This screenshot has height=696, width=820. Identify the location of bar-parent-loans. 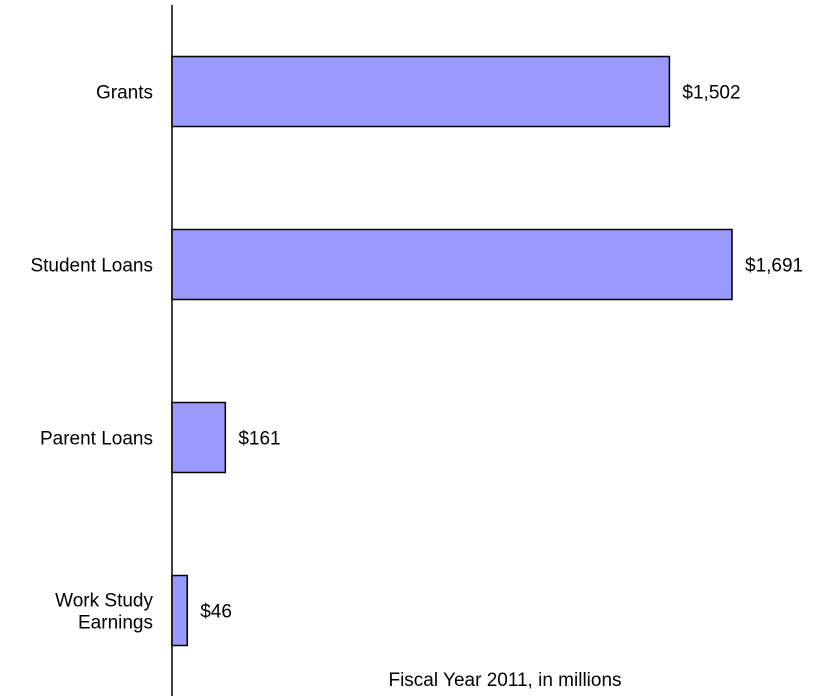
(199, 437).